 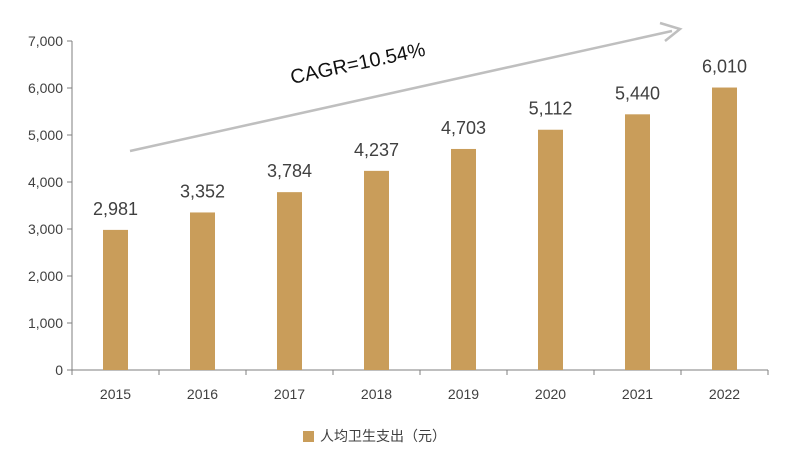 What do you see at coordinates (637, 93) in the screenshot?
I see `data-label: 5,440` at bounding box center [637, 93].